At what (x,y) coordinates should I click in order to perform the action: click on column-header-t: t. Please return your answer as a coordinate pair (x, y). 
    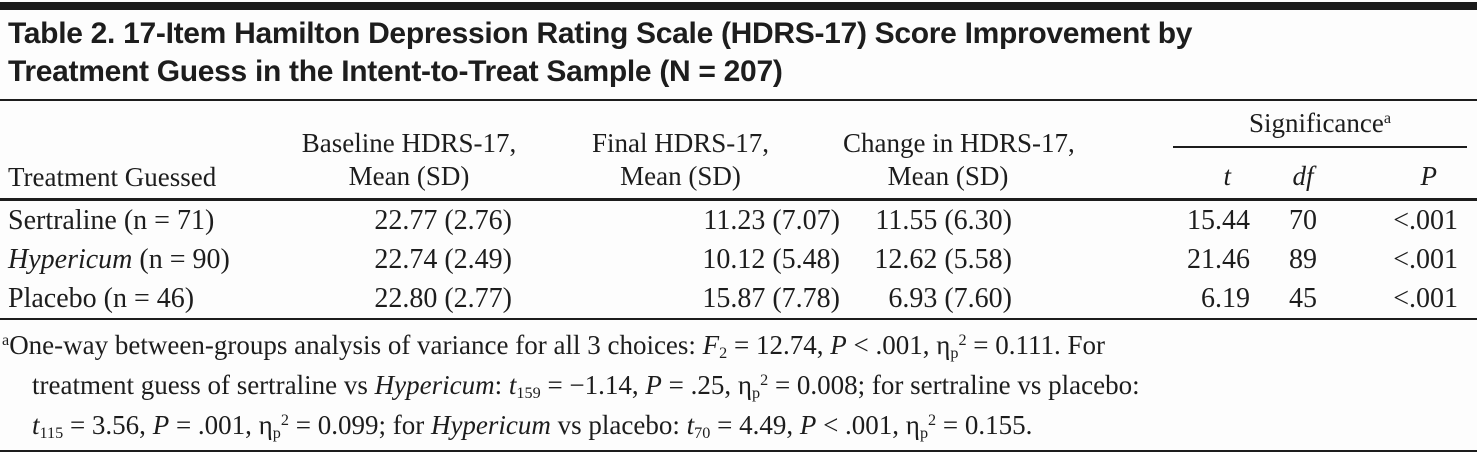
    Looking at the image, I should click on (1153, 174).